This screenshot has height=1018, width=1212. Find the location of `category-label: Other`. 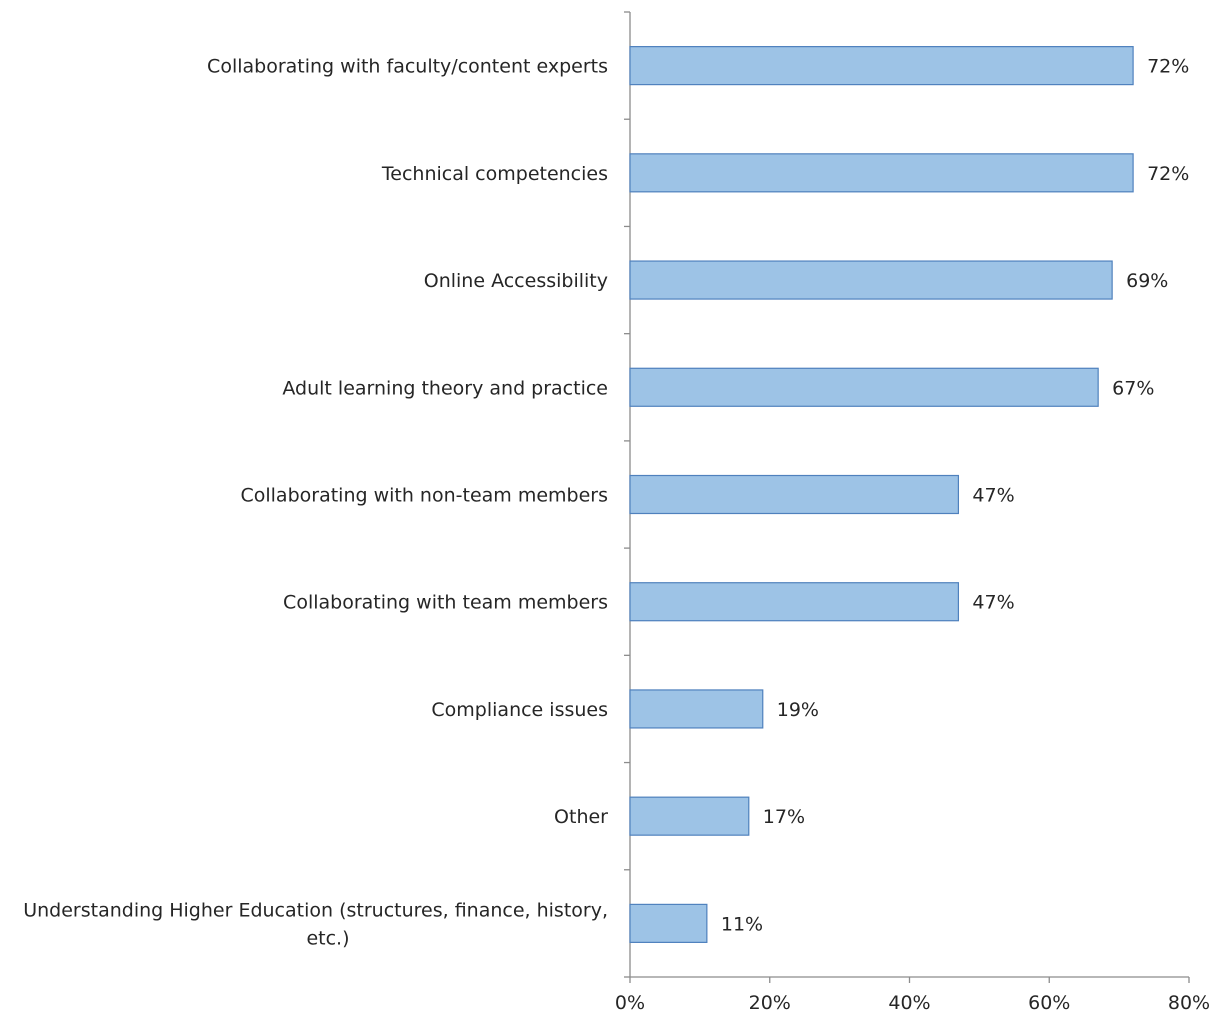

category-label: Other is located at coordinates (581, 817).